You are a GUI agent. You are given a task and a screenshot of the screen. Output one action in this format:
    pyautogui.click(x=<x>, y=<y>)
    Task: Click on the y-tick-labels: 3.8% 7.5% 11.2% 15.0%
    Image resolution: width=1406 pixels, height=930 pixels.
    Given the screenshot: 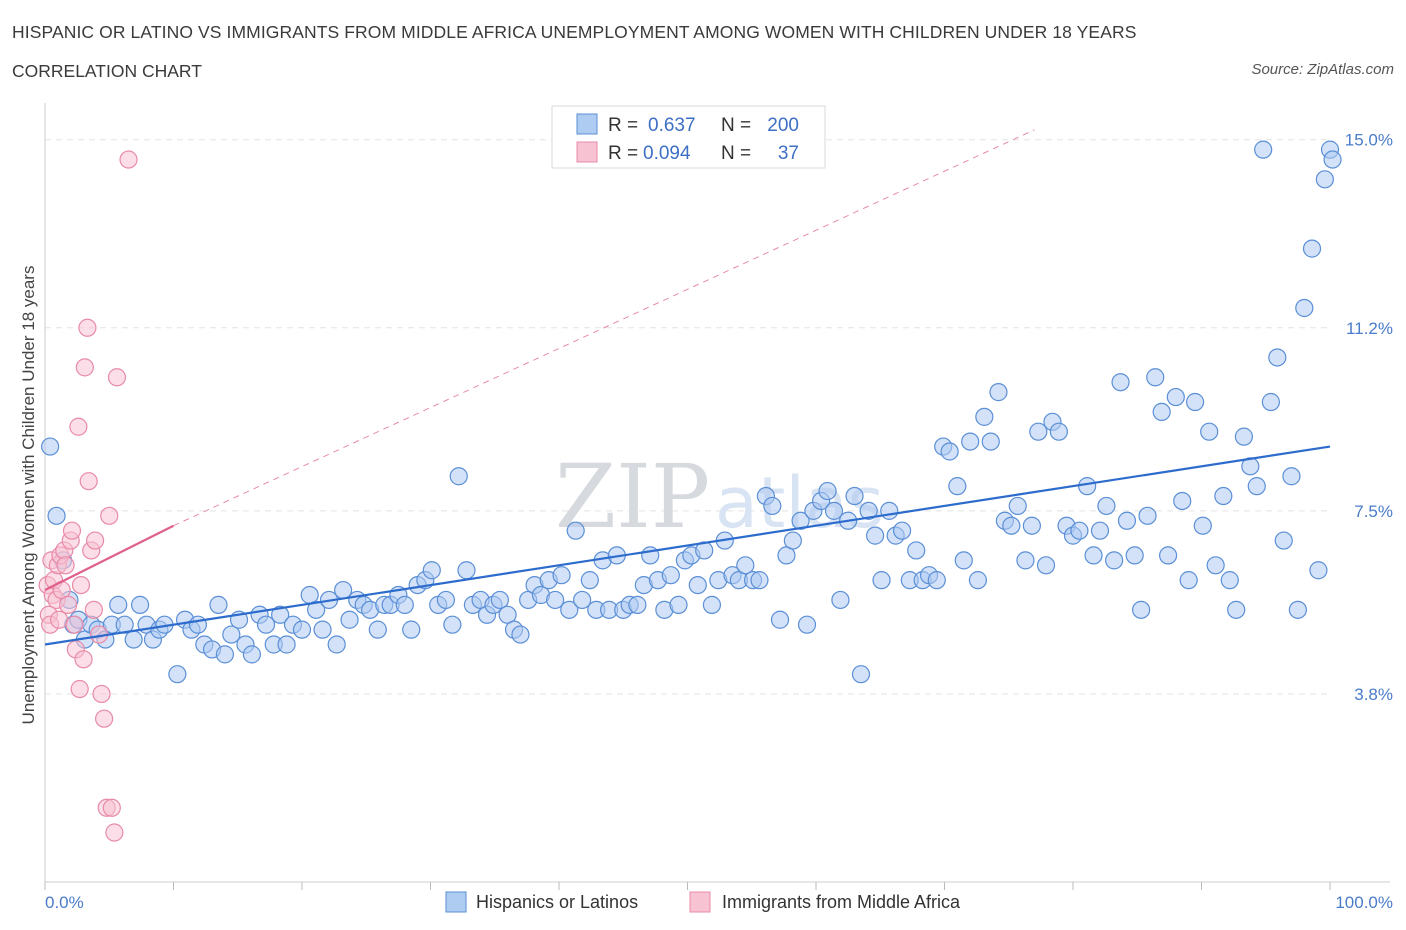 What is the action you would take?
    pyautogui.click(x=1369, y=417)
    